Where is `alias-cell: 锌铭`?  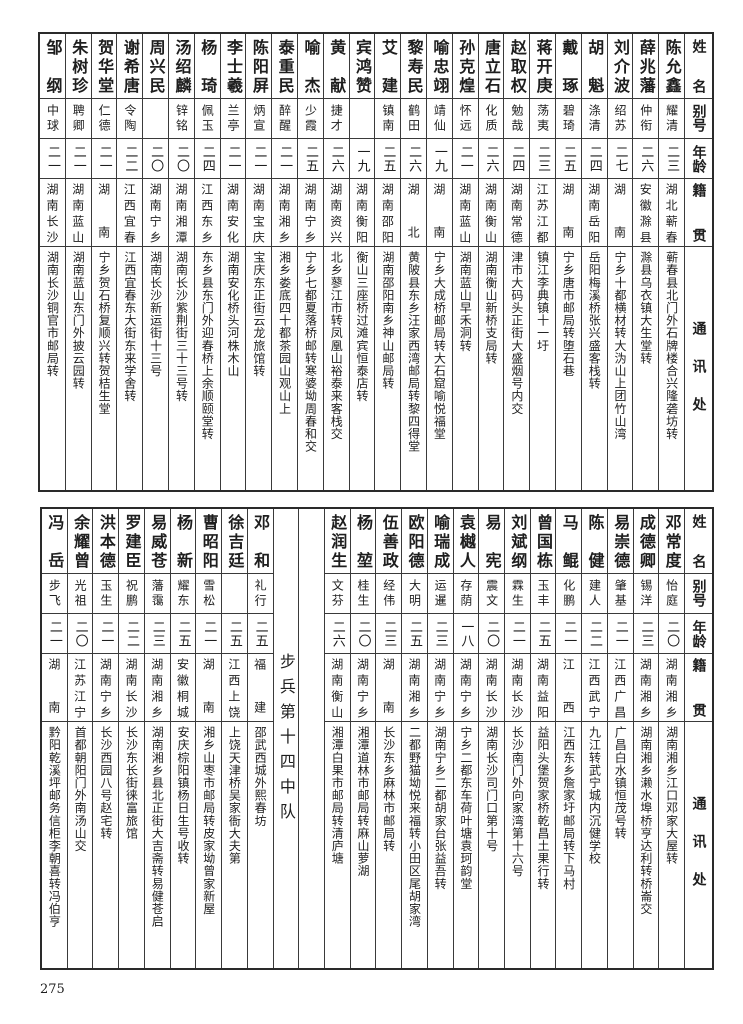 alias-cell: 锌铭 is located at coordinates (181, 119).